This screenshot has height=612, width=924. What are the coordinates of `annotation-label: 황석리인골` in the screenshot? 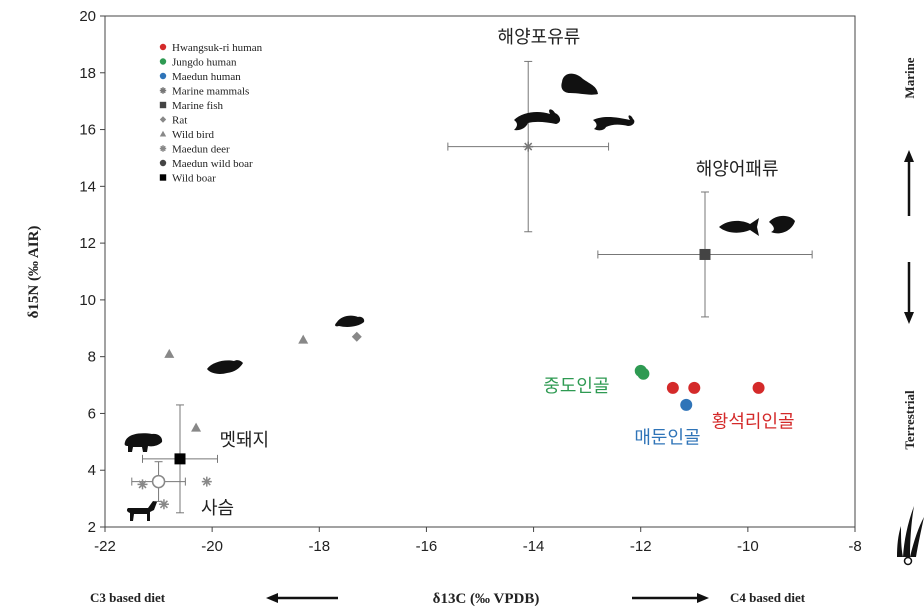 It's located at (753, 422).